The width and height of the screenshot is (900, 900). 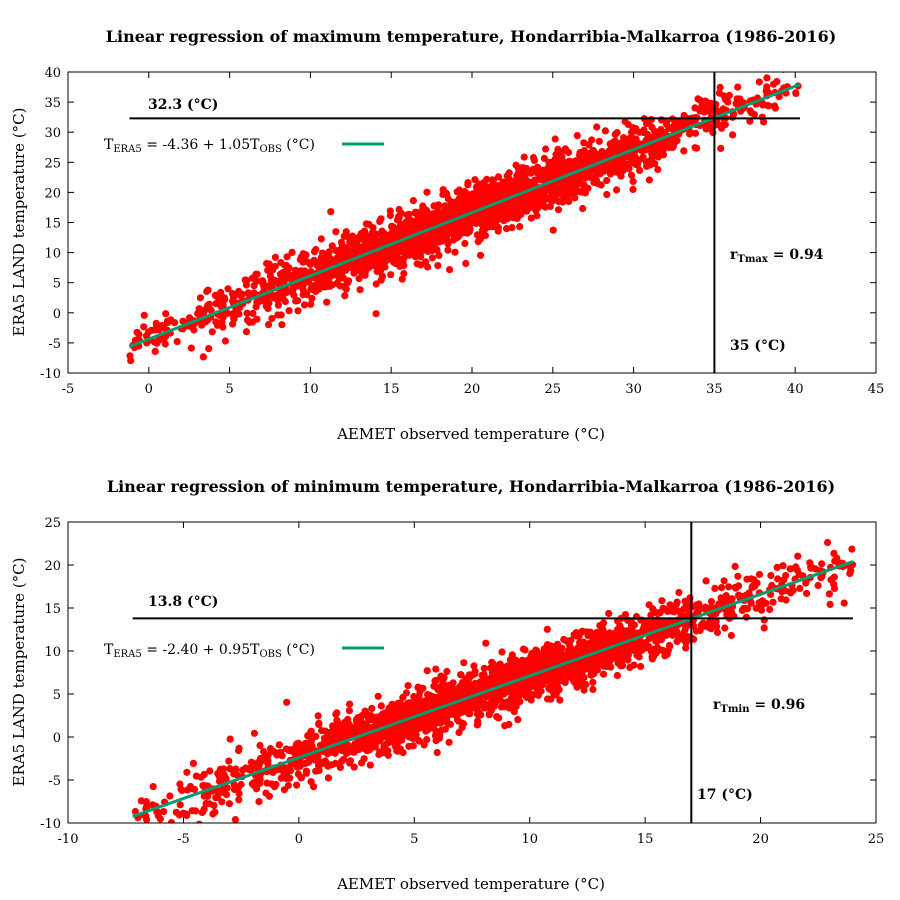 What do you see at coordinates (472, 389) in the screenshot?
I see `x-tick-label: 20` at bounding box center [472, 389].